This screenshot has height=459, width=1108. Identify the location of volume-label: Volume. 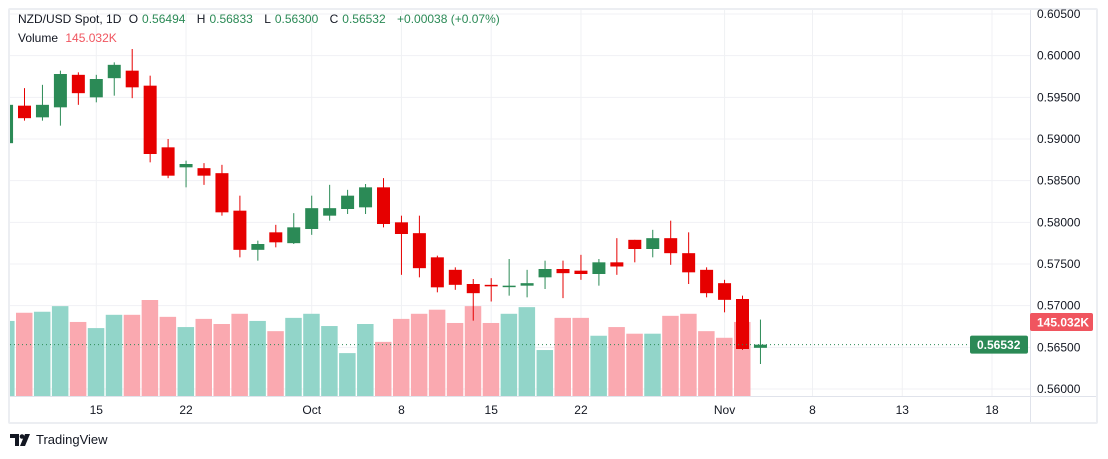
(38, 38).